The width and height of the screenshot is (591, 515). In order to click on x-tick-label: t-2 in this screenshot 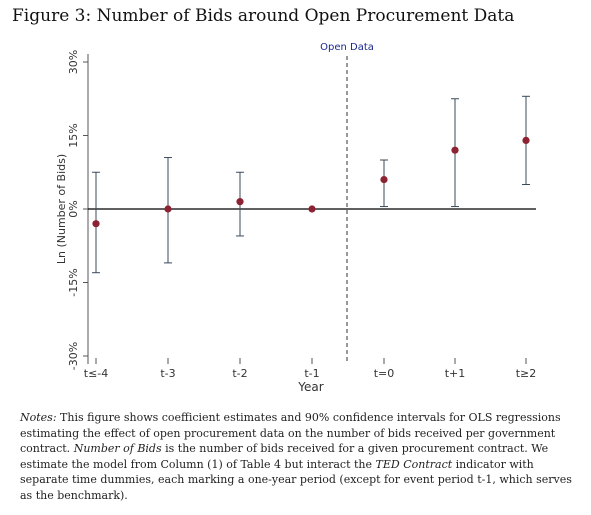, I will do `click(239, 373)`.